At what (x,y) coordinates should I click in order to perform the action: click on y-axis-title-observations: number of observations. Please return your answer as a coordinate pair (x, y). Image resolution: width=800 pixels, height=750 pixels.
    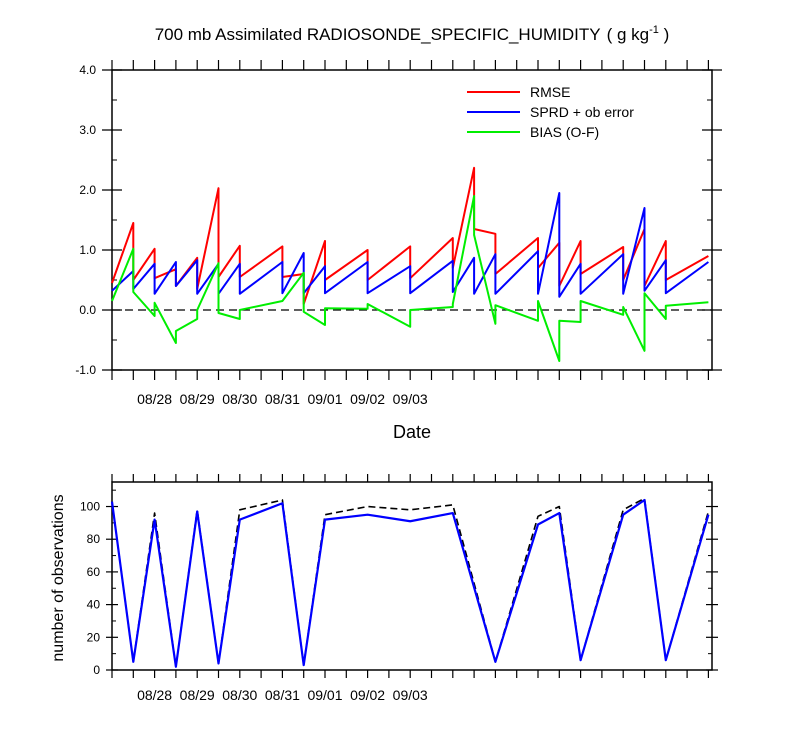
    Looking at the image, I should click on (58, 577).